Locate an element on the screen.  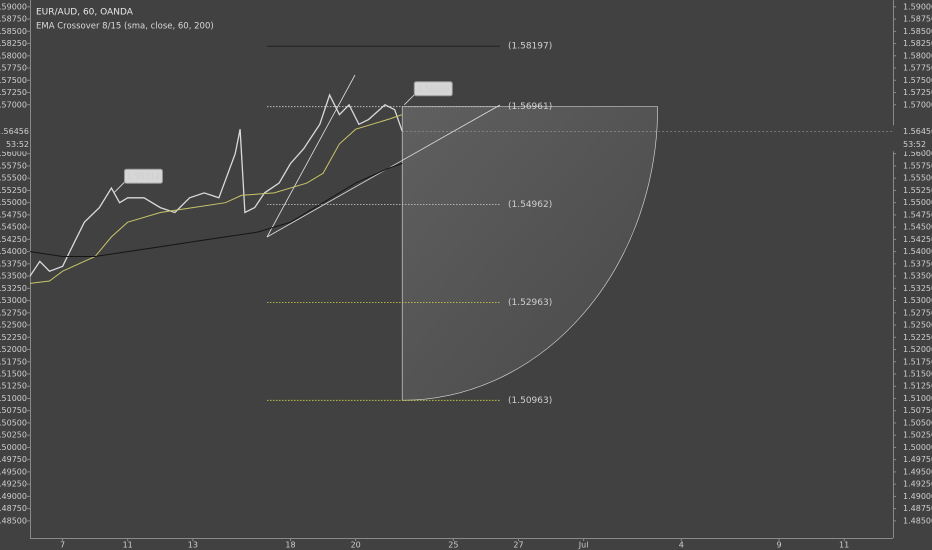
y-tick-label: 1.49750 is located at coordinates (917, 459).